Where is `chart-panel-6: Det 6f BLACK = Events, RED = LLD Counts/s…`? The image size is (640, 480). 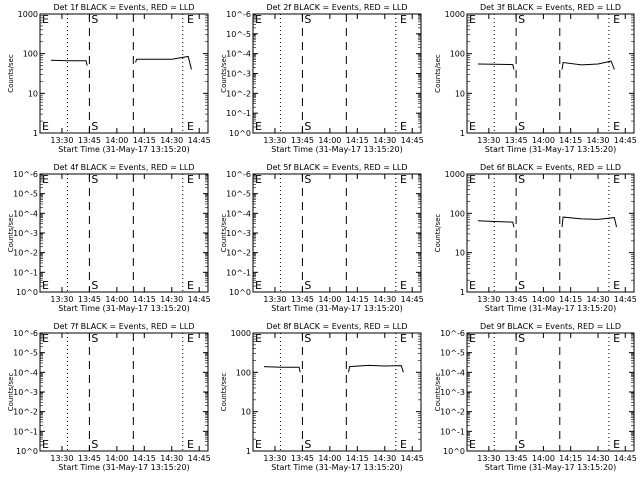
chart-panel-6: Det 6f BLACK = Events, RED = LLD Counts/s… is located at coordinates (535, 238).